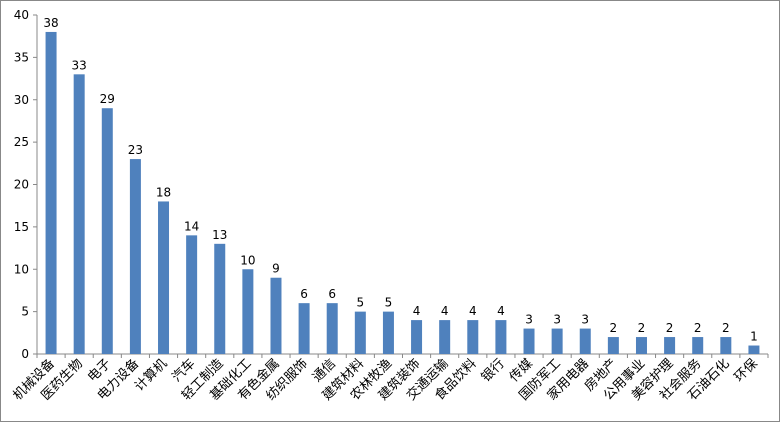  I want to click on data-label: 18, so click(163, 192).